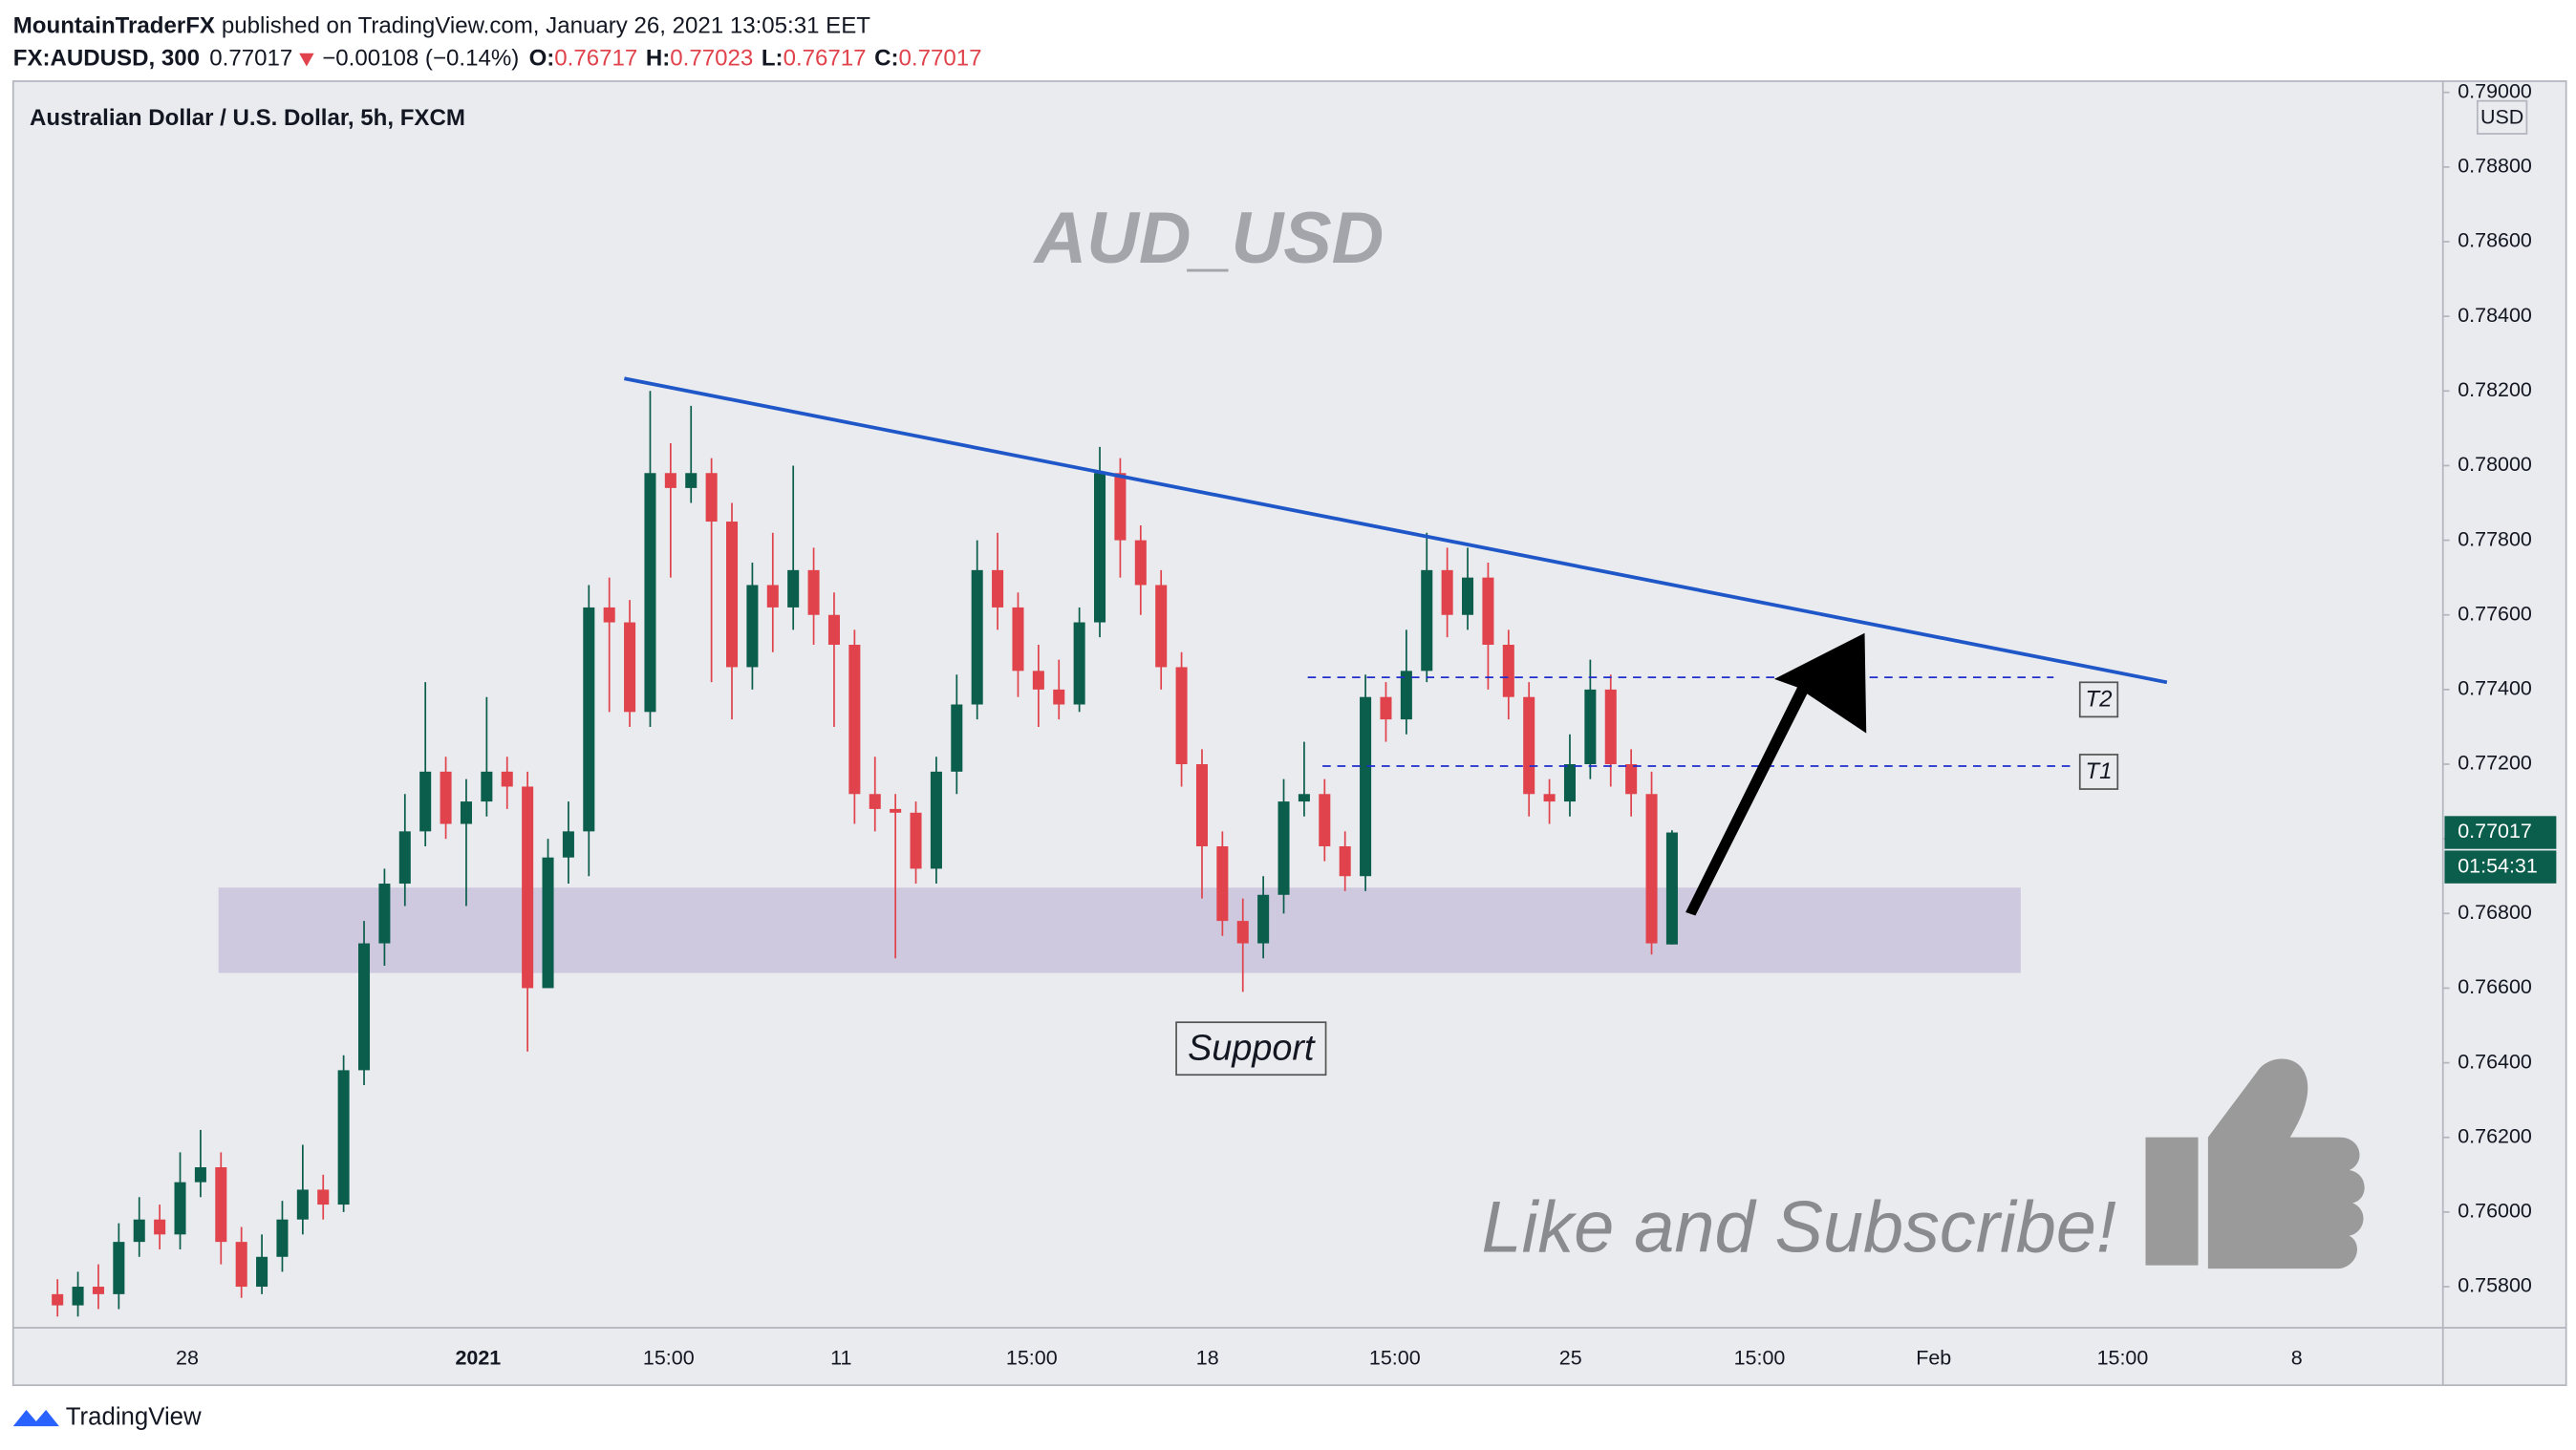  What do you see at coordinates (187, 1357) in the screenshot?
I see `x-tick-label: 28` at bounding box center [187, 1357].